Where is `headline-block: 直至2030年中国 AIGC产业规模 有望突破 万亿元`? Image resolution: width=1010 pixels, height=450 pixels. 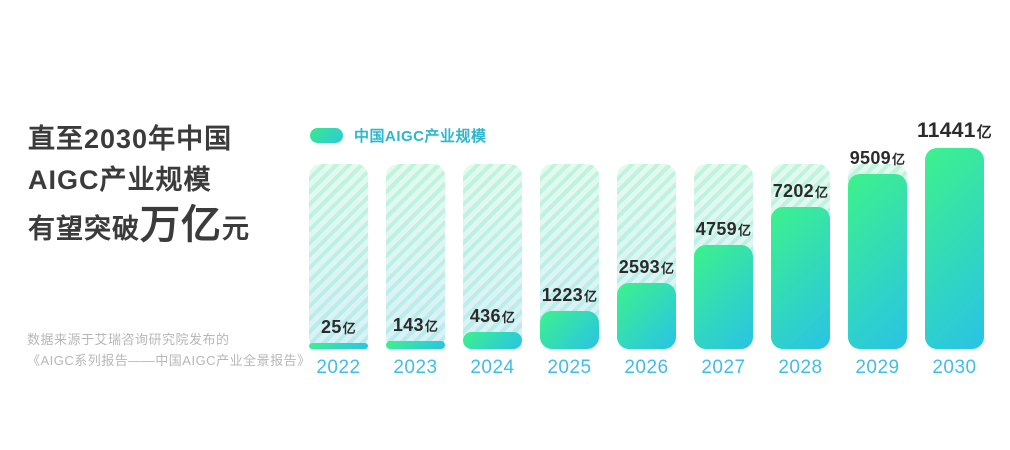
headline-block: 直至2030年中国 AIGC产业规模 有望突破 万亿元 is located at coordinates (168, 184).